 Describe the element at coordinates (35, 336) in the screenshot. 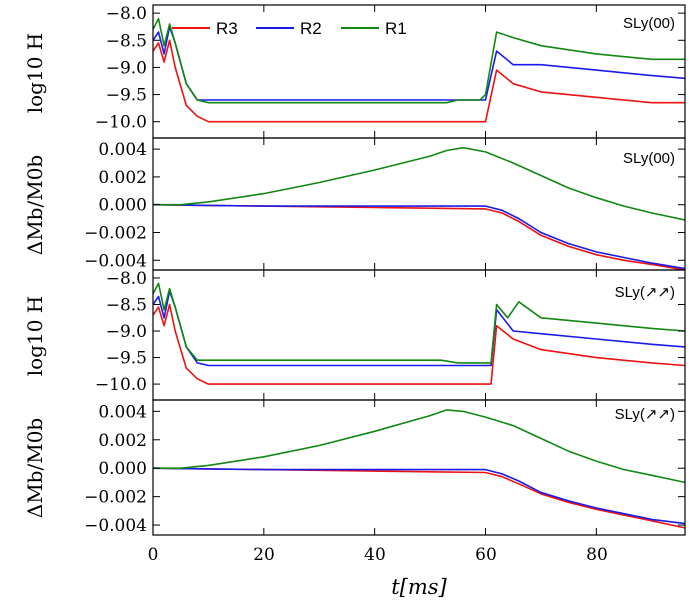

I see `y-label-third: log10 H` at that location.